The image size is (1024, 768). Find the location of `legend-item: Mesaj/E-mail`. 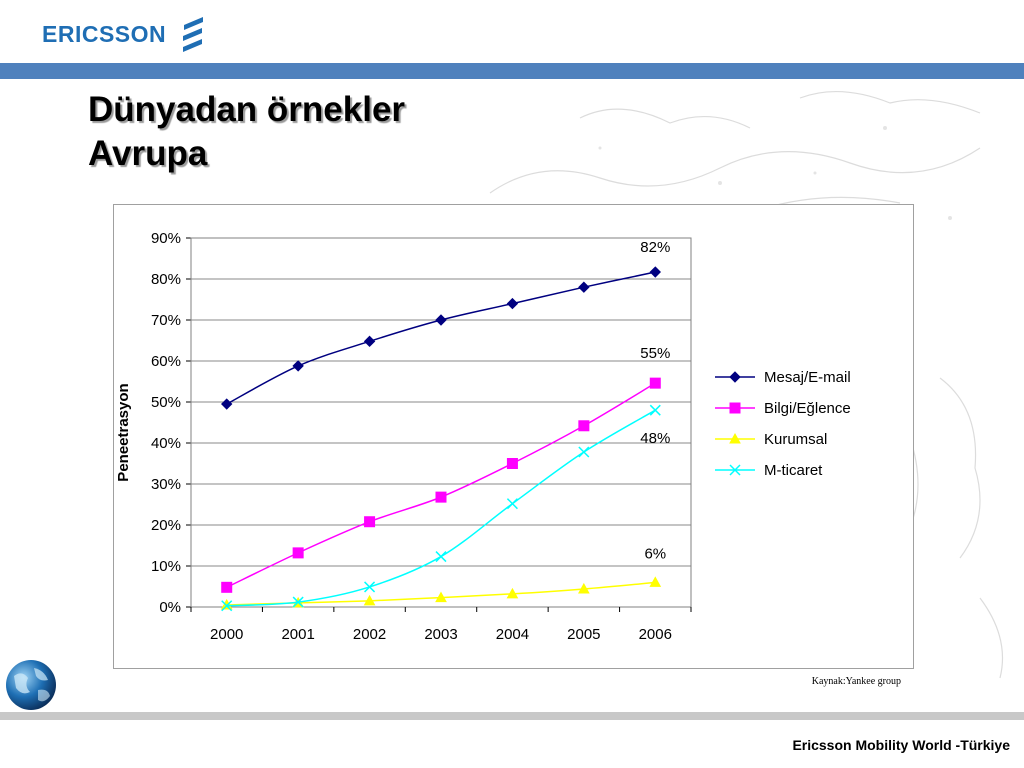

legend-item: Mesaj/E-mail is located at coordinates (783, 377).